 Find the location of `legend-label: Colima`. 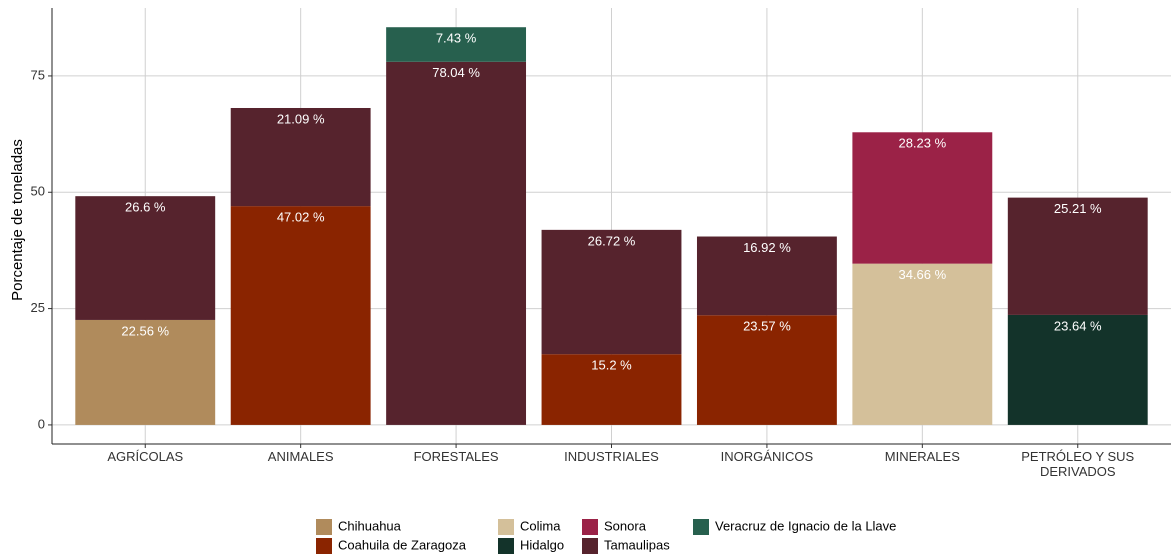

legend-label: Colima is located at coordinates (540, 525).